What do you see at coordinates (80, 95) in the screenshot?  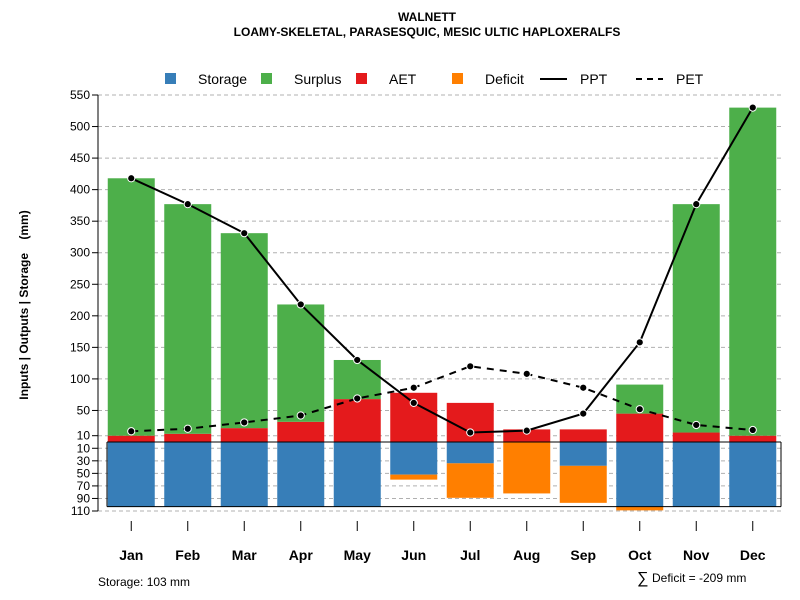 I see `y-tick-label: 550` at bounding box center [80, 95].